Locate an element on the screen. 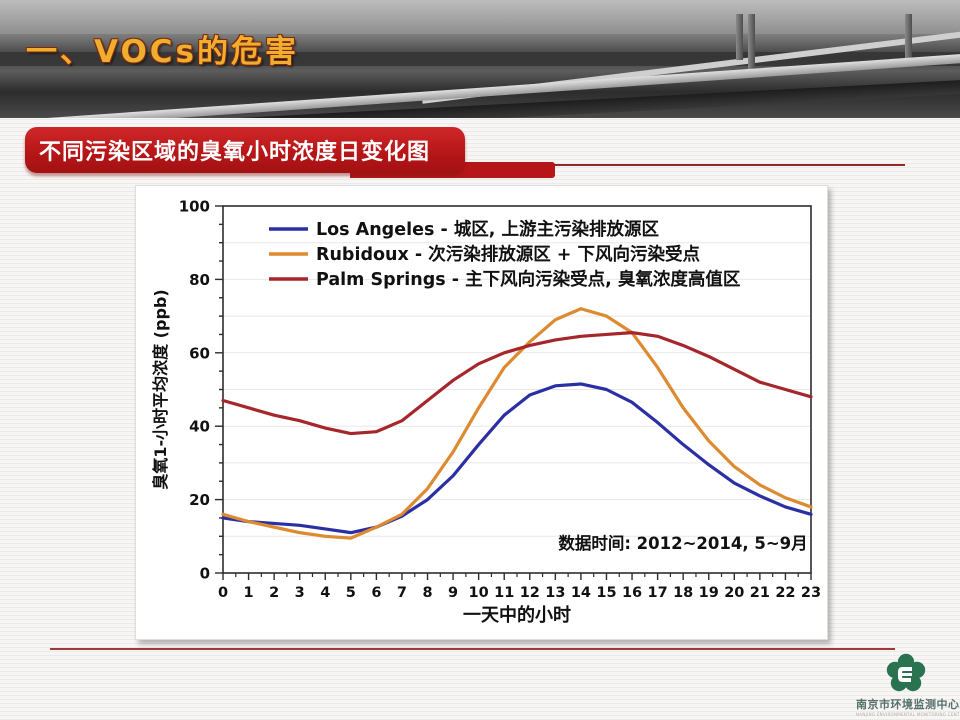 This screenshot has width=960, height=720. x-tick-label: 13 is located at coordinates (555, 593).